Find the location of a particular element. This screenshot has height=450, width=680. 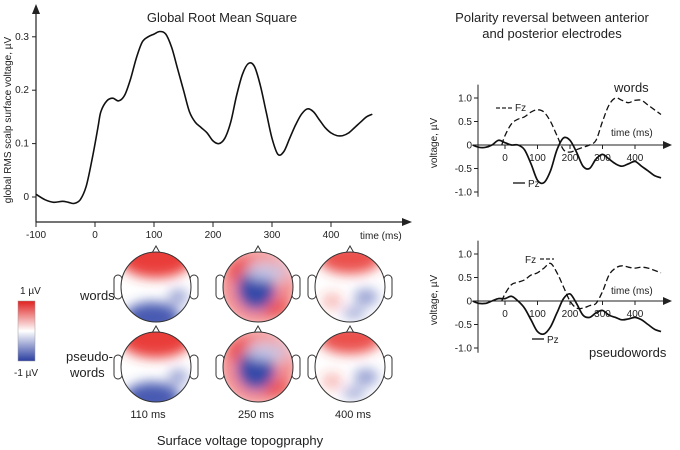

topomap-words-400ms is located at coordinates (350, 283).